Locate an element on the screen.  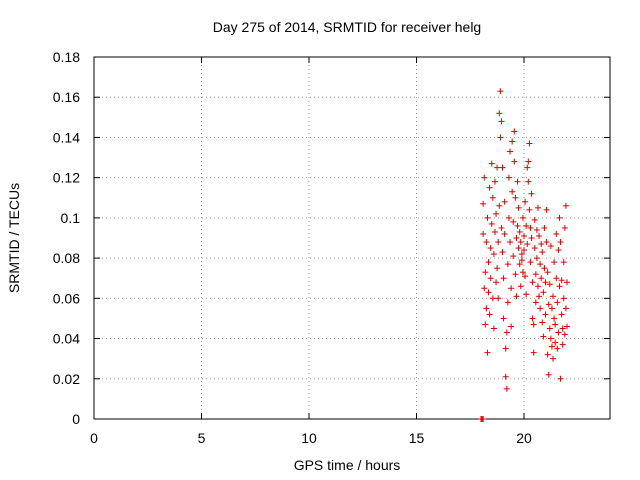
x-tick-label: 10 is located at coordinates (309, 438).